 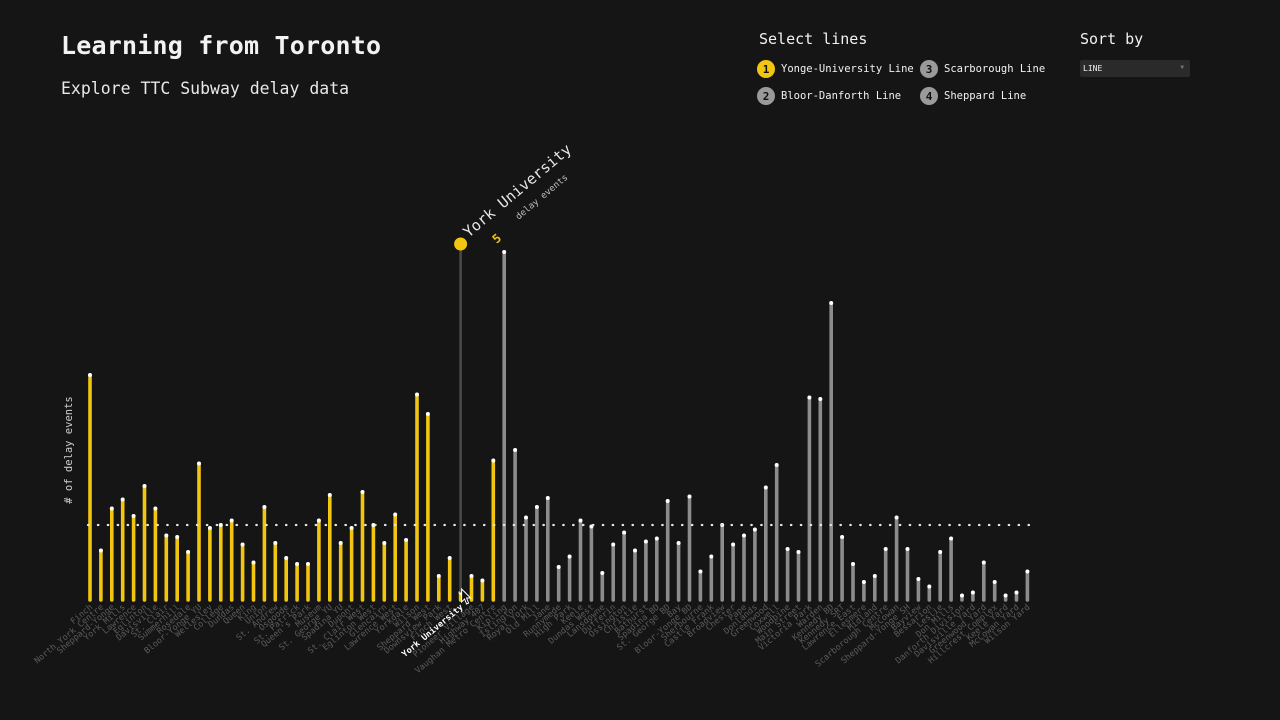 What do you see at coordinates (766, 96) in the screenshot?
I see `line-number-badge: 2` at bounding box center [766, 96].